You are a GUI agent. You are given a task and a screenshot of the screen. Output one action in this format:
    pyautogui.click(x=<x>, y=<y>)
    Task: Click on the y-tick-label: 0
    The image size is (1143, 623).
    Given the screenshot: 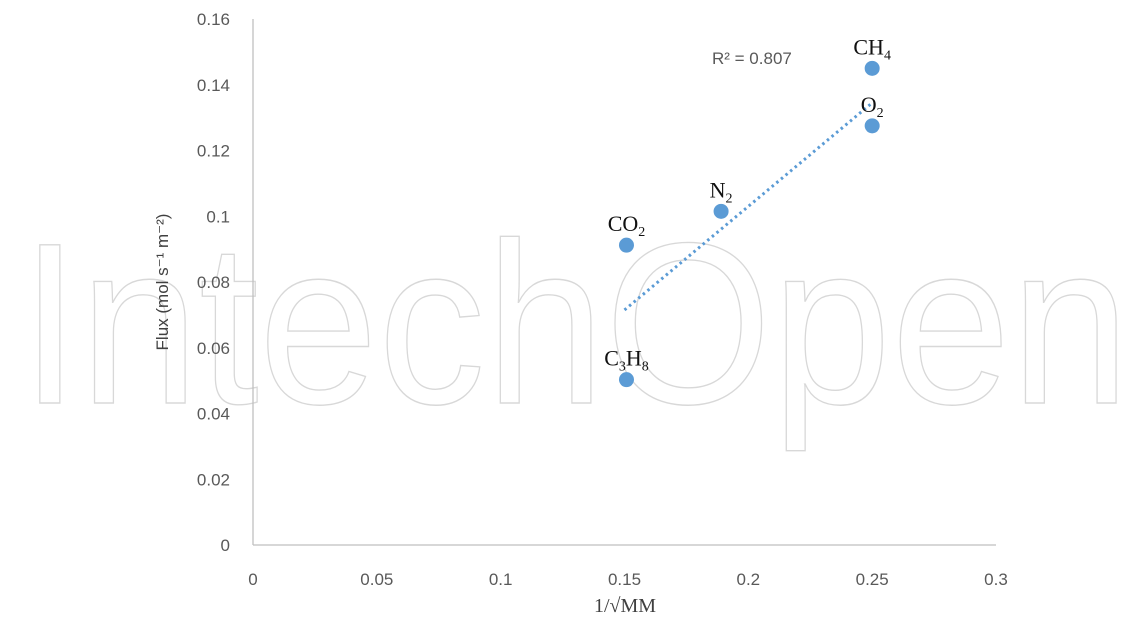 What is the action you would take?
    pyautogui.click(x=225, y=545)
    